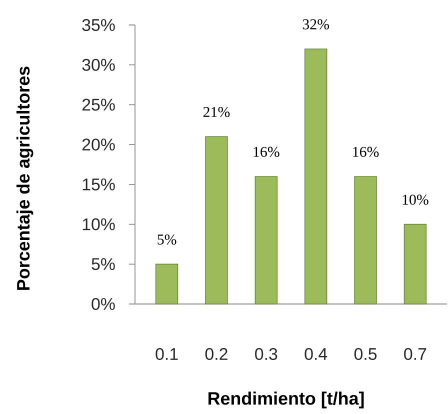 This screenshot has height=414, width=448. What do you see at coordinates (103, 304) in the screenshot?
I see `y-tick-label: 0%` at bounding box center [103, 304].